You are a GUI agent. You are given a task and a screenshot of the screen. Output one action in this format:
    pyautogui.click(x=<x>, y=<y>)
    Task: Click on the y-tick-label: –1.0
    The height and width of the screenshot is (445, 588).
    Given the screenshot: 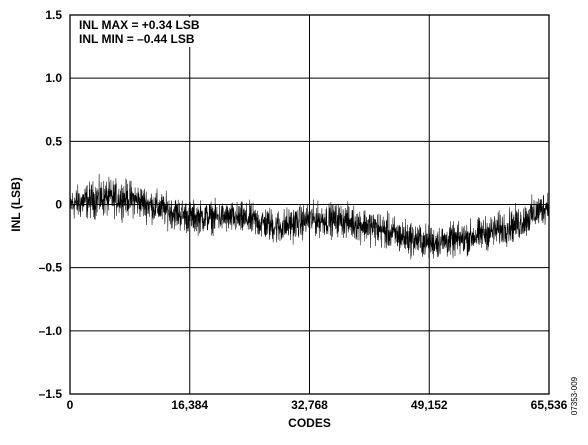 What is the action you would take?
    pyautogui.click(x=51, y=331)
    